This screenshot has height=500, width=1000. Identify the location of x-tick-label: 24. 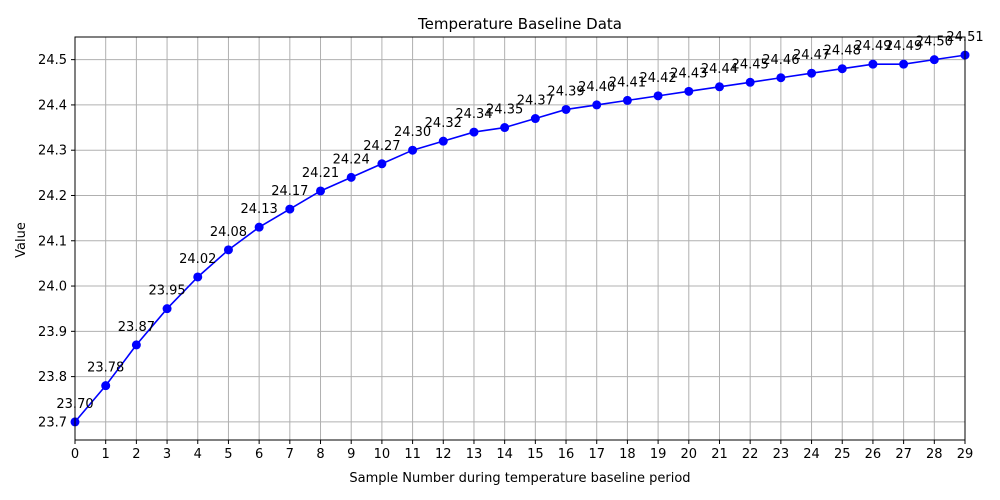
(811, 454).